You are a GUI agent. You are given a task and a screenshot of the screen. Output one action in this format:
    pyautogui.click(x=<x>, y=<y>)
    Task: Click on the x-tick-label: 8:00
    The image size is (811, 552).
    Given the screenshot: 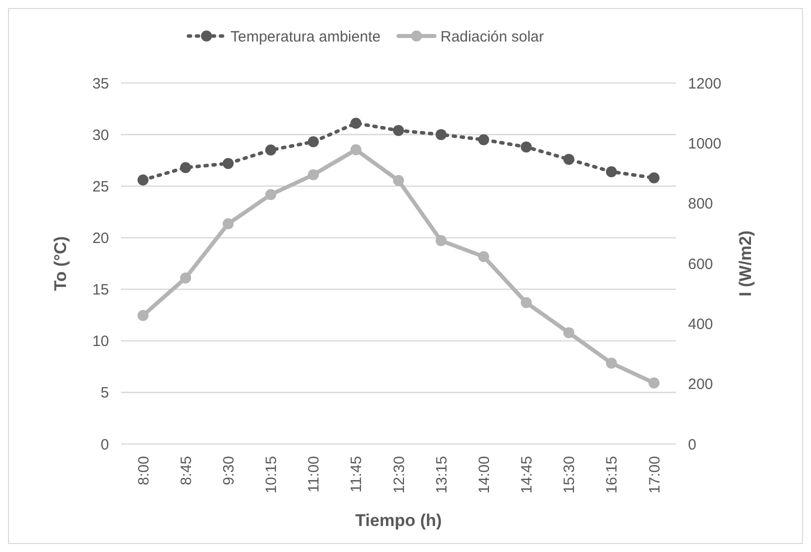 What is the action you would take?
    pyautogui.click(x=143, y=471)
    